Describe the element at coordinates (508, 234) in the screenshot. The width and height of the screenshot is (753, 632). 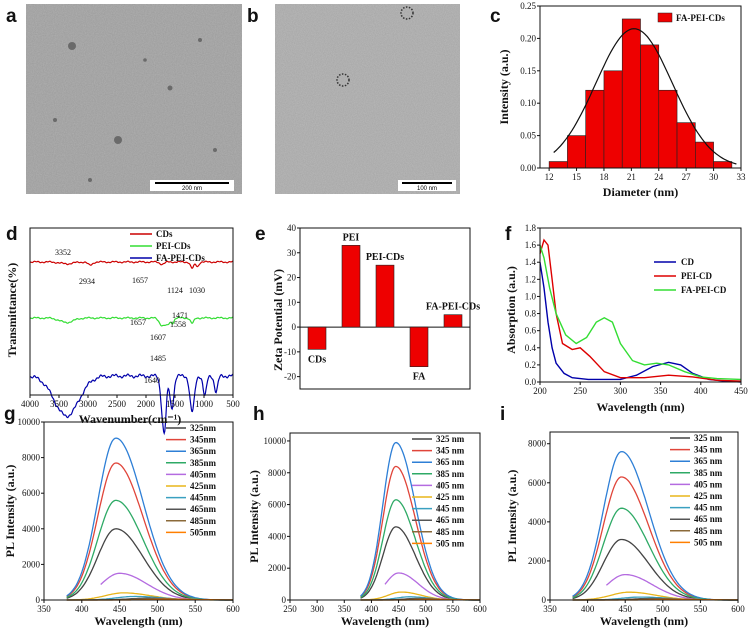
I see `panel-label-f: f` at that location.